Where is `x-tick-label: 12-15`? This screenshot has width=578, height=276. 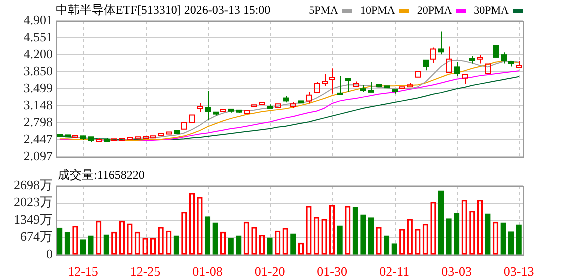
x-tick-label: 12-15 is located at coordinates (83, 270).